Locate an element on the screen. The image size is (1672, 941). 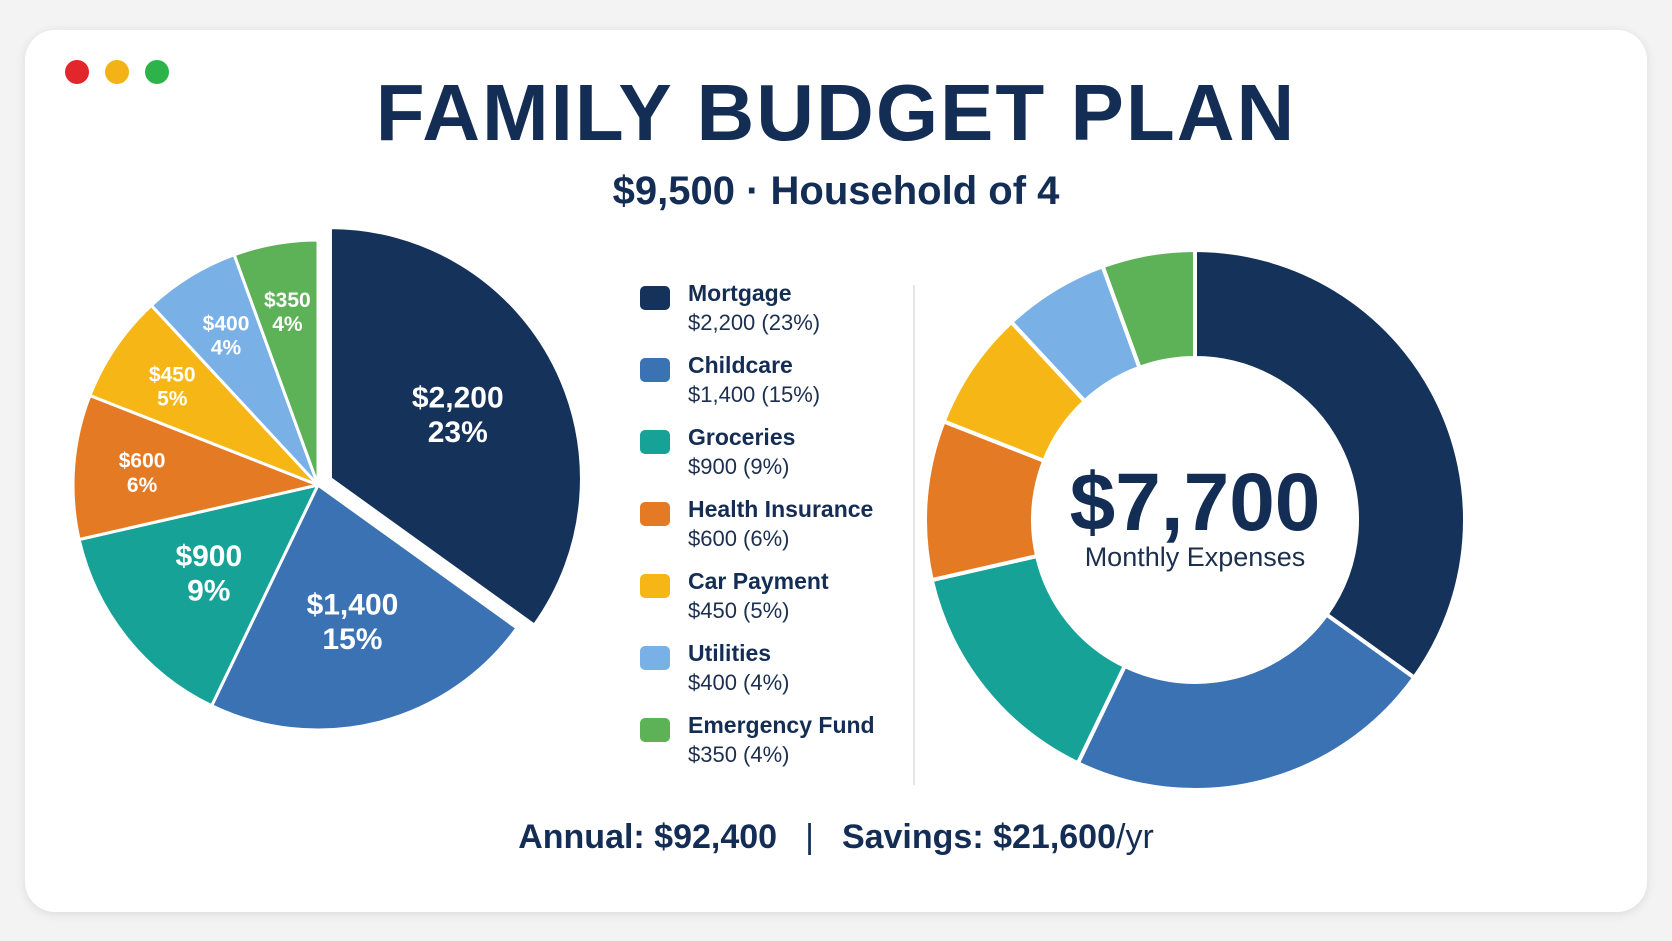
legend-item-childcare: Childcare $1,400 (15%) is located at coordinates (785, 387).